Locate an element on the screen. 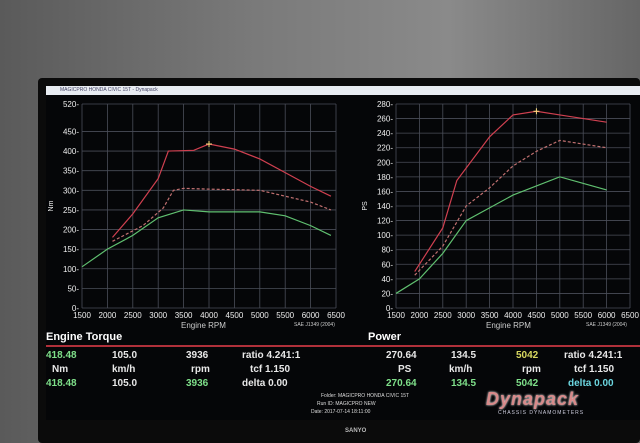  y-tick-label: 60- is located at coordinates (387, 264).